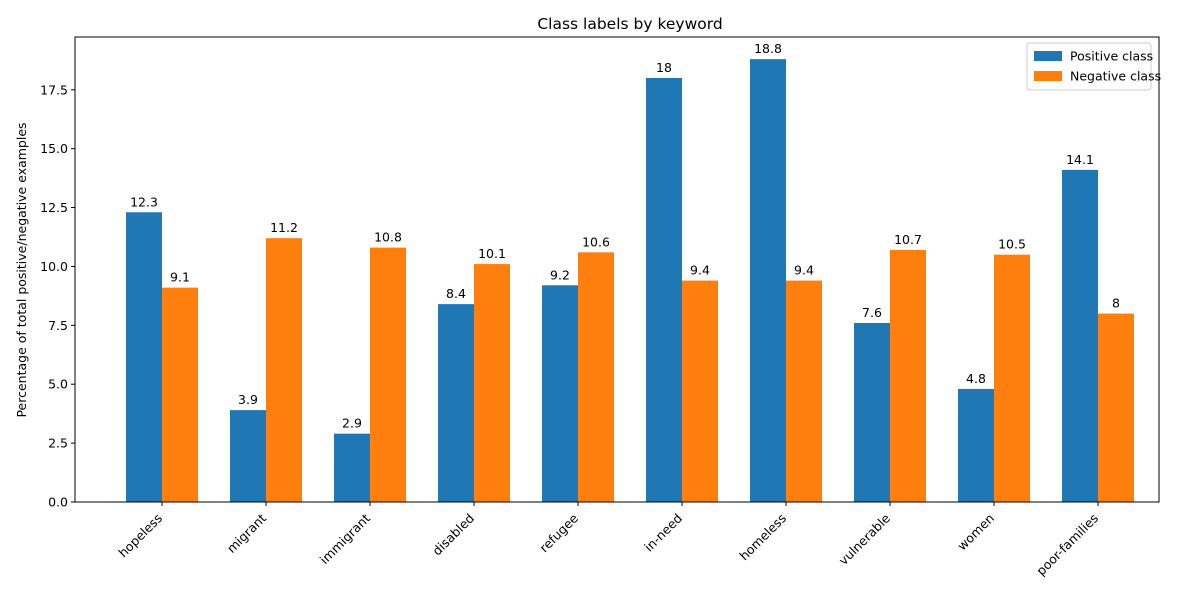 Image resolution: width=1200 pixels, height=600 pixels. What do you see at coordinates (663, 533) in the screenshot?
I see `x-tick-label-in-need: in-need` at bounding box center [663, 533].